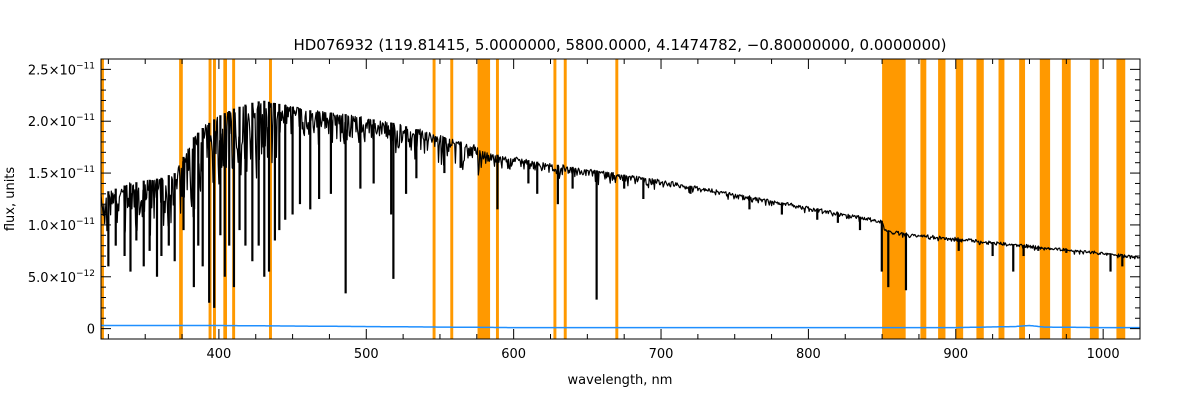 The width and height of the screenshot is (1200, 400). I want to click on error-line, so click(620, 326).